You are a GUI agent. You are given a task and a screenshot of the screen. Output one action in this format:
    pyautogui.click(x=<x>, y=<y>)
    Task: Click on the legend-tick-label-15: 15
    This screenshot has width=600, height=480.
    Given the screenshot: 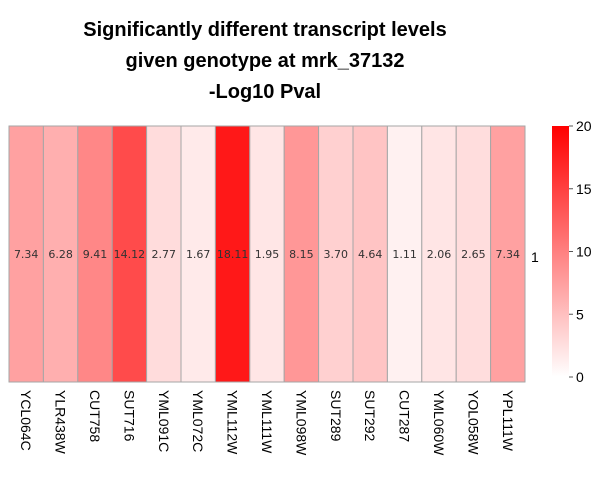 What is the action you would take?
    pyautogui.click(x=584, y=189)
    